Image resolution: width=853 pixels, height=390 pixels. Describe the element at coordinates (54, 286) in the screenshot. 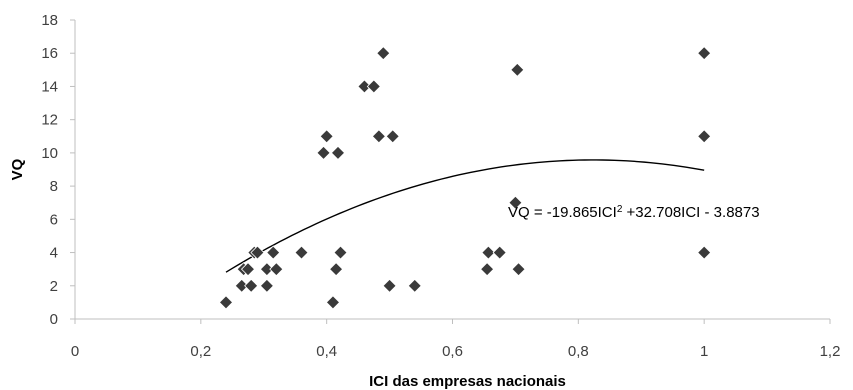

I see `y-tick-label: 2` at that location.